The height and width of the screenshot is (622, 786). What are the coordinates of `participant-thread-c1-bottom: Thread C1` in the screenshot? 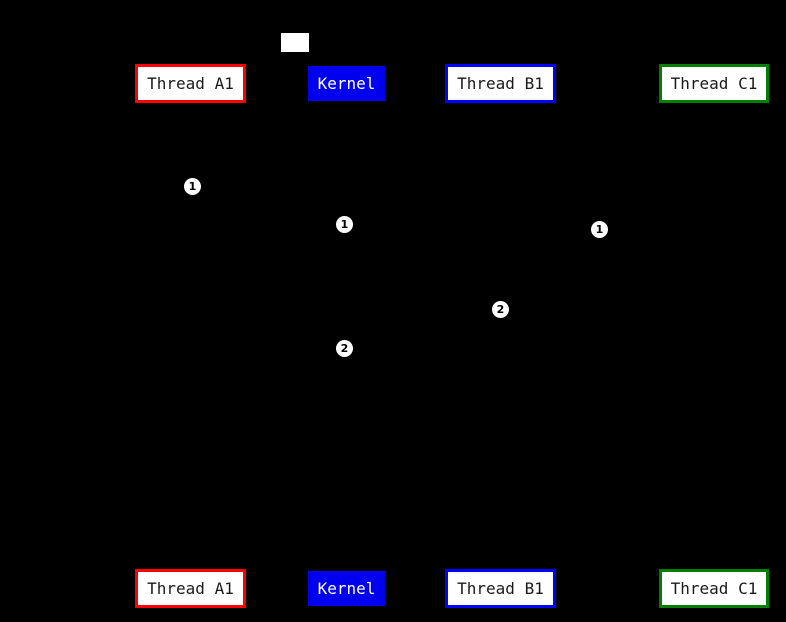 It's located at (714, 588).